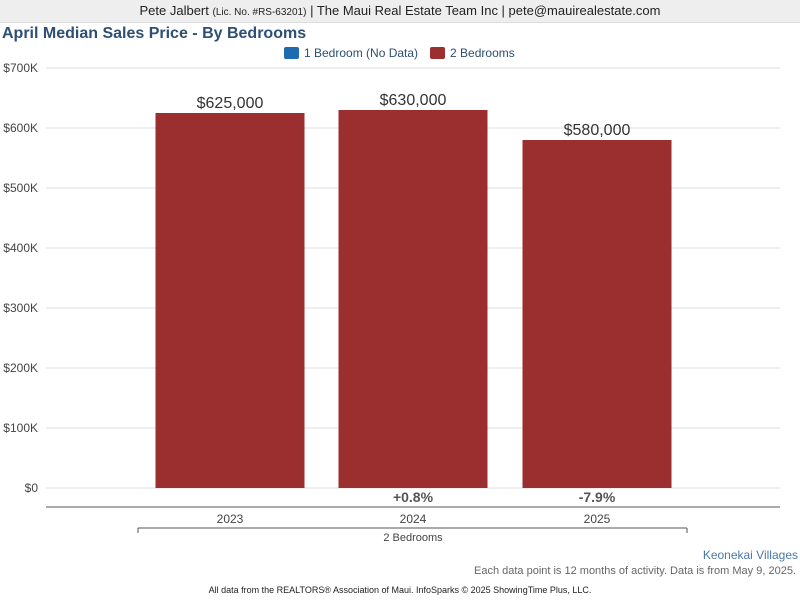 Image resolution: width=800 pixels, height=600 pixels. What do you see at coordinates (20, 68) in the screenshot?
I see `y-tick-label: $700K` at bounding box center [20, 68].